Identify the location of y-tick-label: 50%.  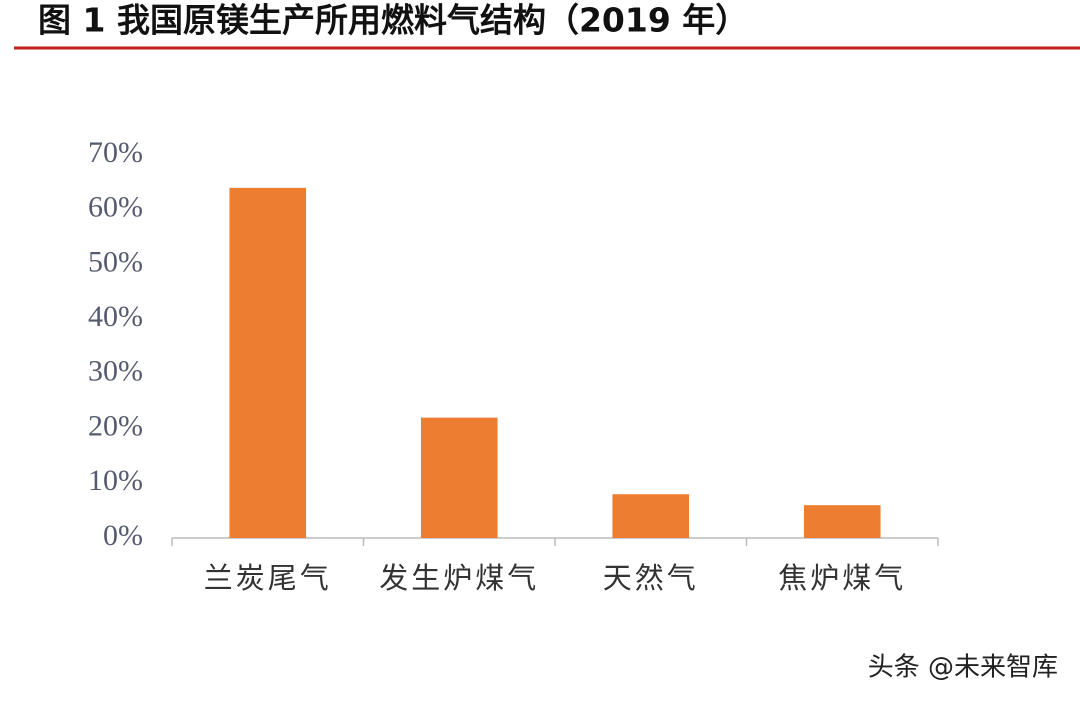
(115, 261).